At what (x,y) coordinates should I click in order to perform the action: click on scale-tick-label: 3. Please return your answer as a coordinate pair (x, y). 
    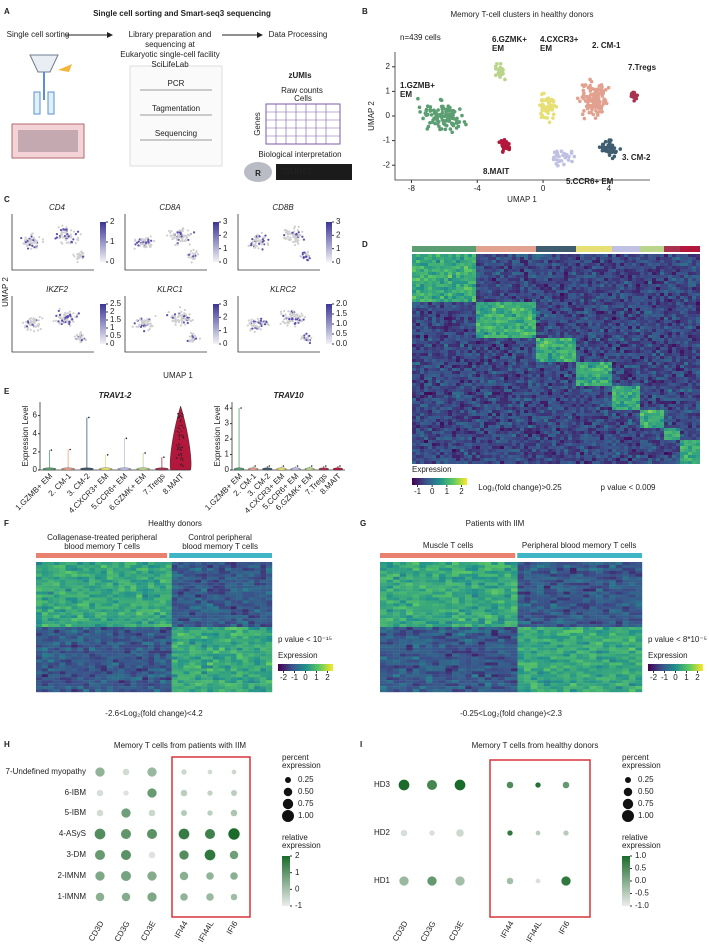
    Looking at the image, I should click on (225, 221).